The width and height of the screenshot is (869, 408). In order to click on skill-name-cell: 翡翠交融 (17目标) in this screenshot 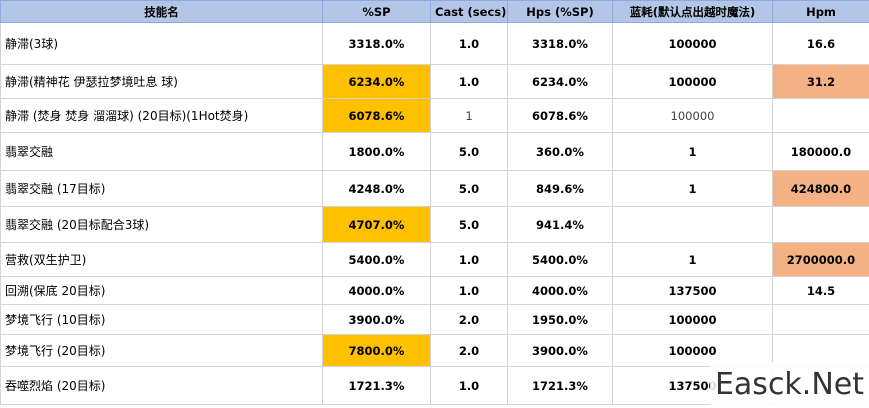, I will do `click(161, 188)`.